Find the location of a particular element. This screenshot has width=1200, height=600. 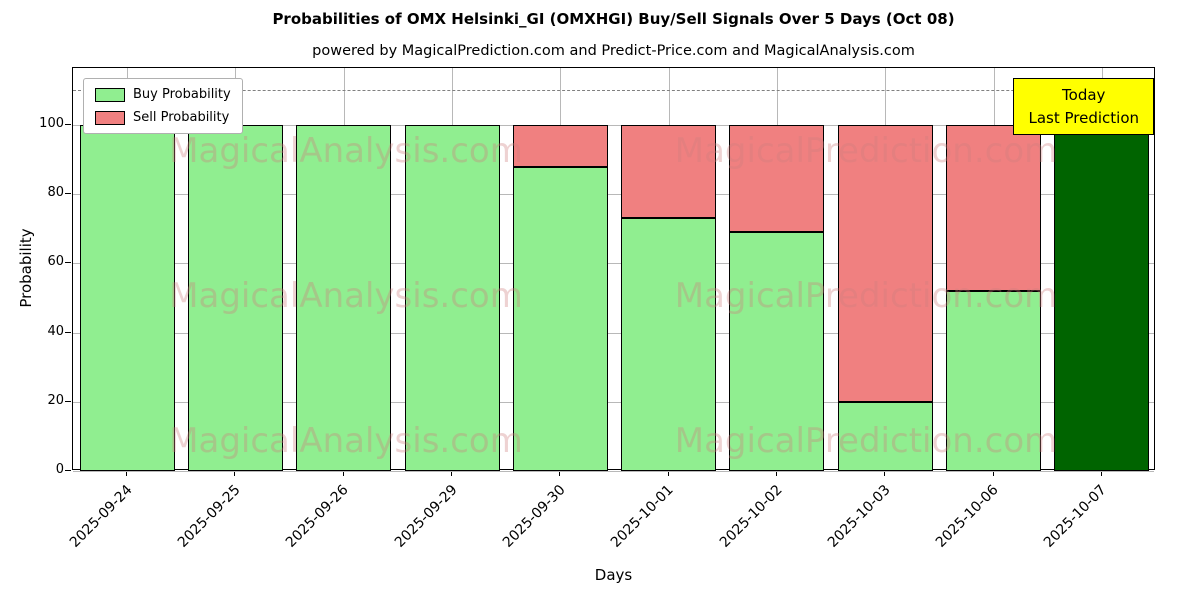

legend-item-buy: Buy Probability is located at coordinates (163, 94).